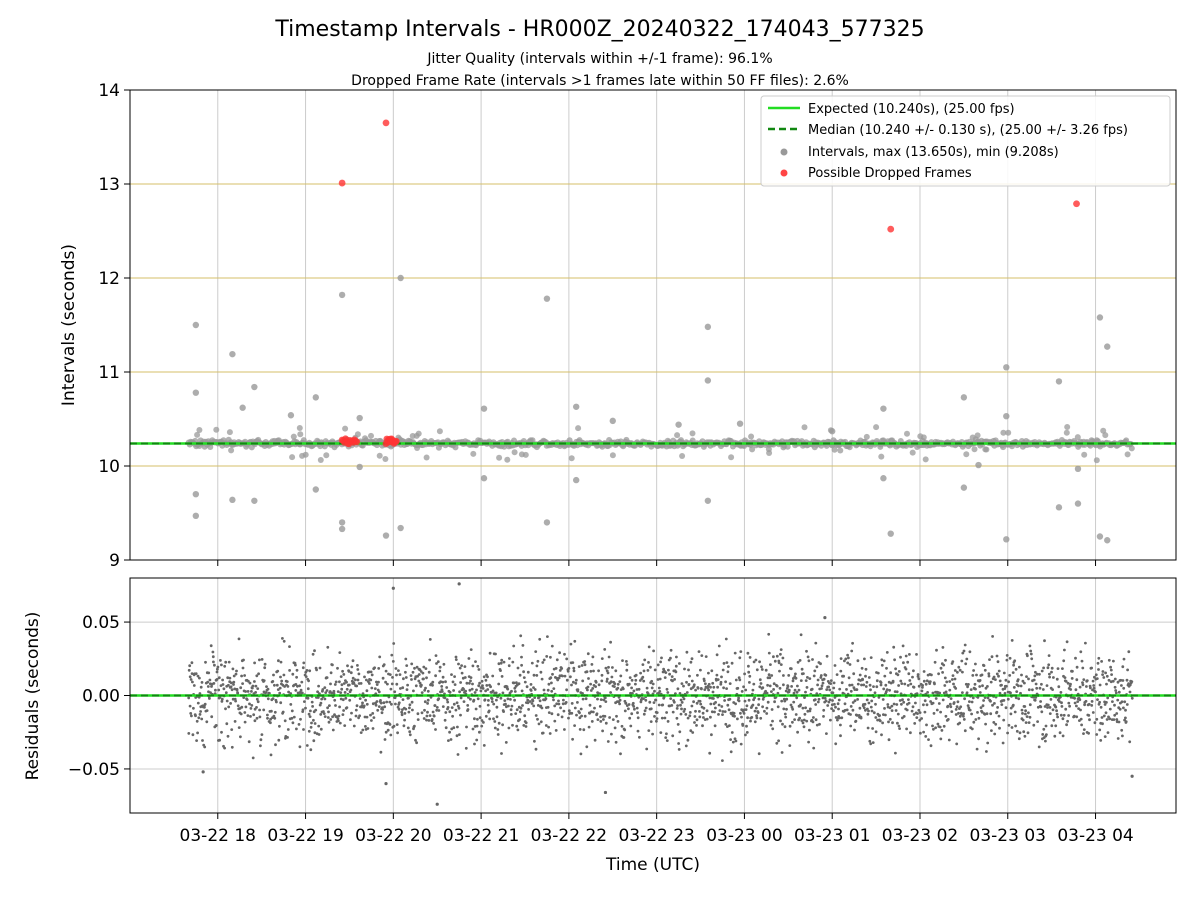 The image size is (1200, 900). I want to click on legend-expected-label: Expected (10.240s), (25.00 fps), so click(911, 109).